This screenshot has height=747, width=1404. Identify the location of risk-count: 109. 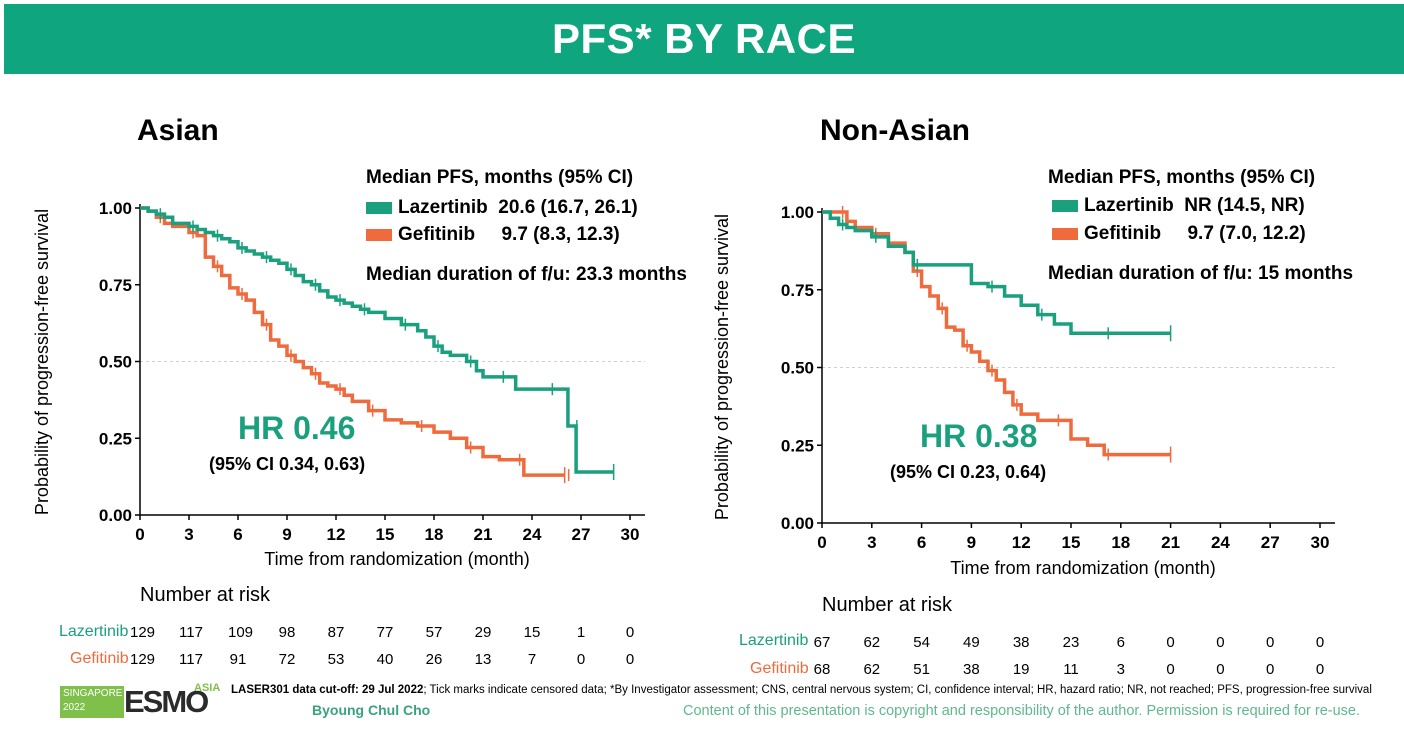
(241, 632).